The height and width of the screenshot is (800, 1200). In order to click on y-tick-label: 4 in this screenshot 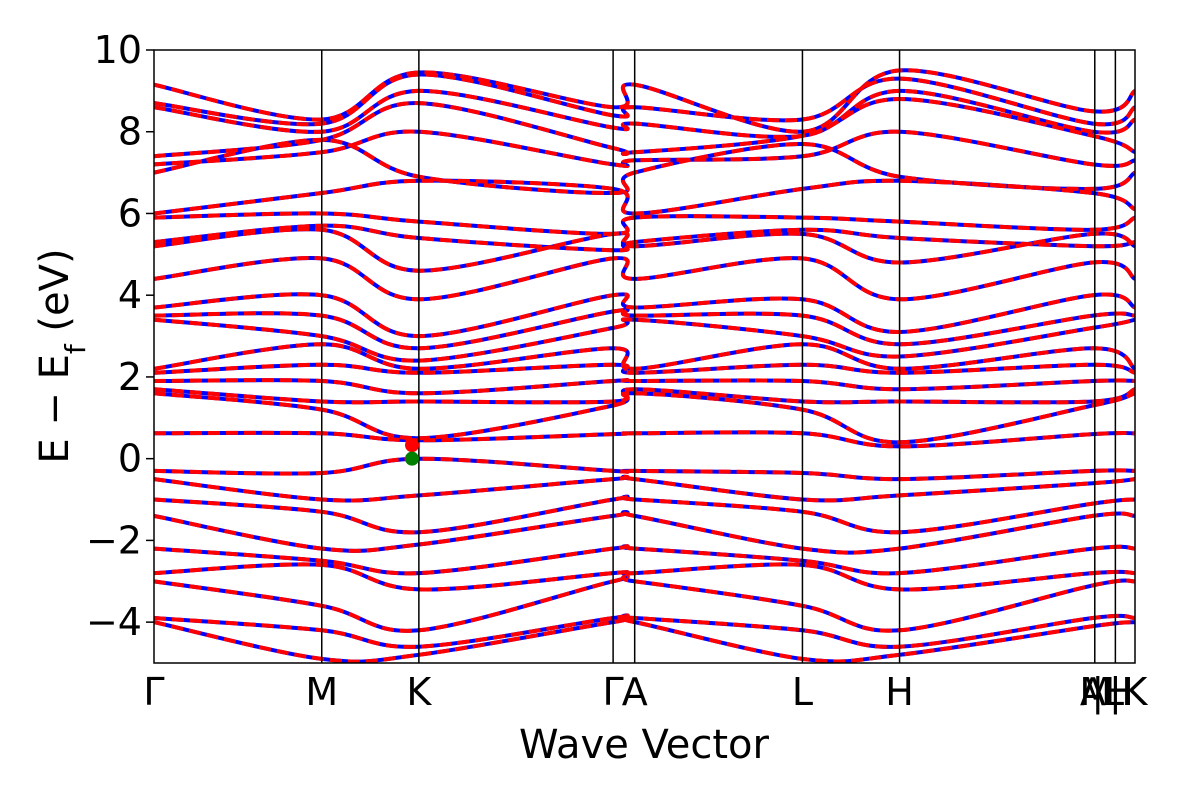, I will do `click(130, 295)`.